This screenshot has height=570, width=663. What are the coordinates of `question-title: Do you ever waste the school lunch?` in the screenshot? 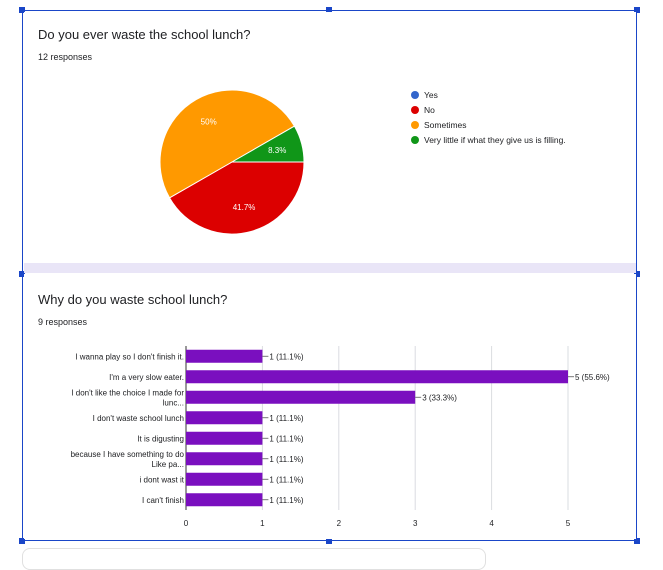 It's located at (144, 34).